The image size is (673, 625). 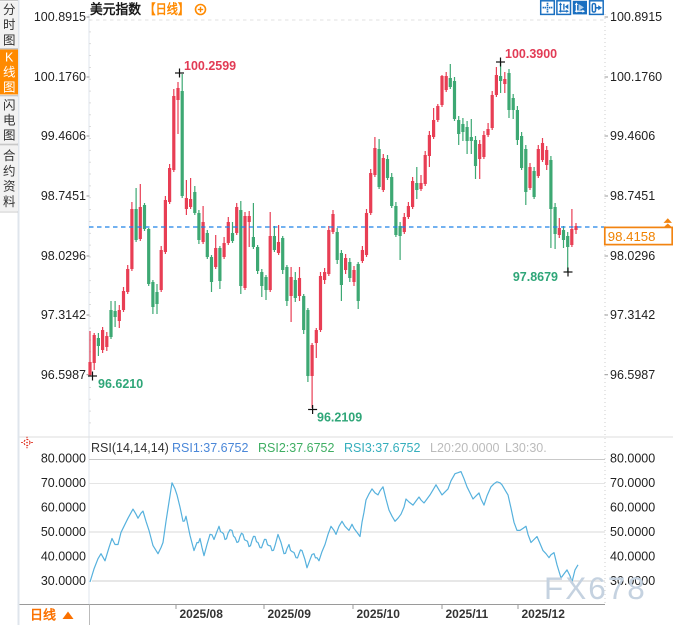 I want to click on svg-text: 97.8679, so click(x=535, y=277).